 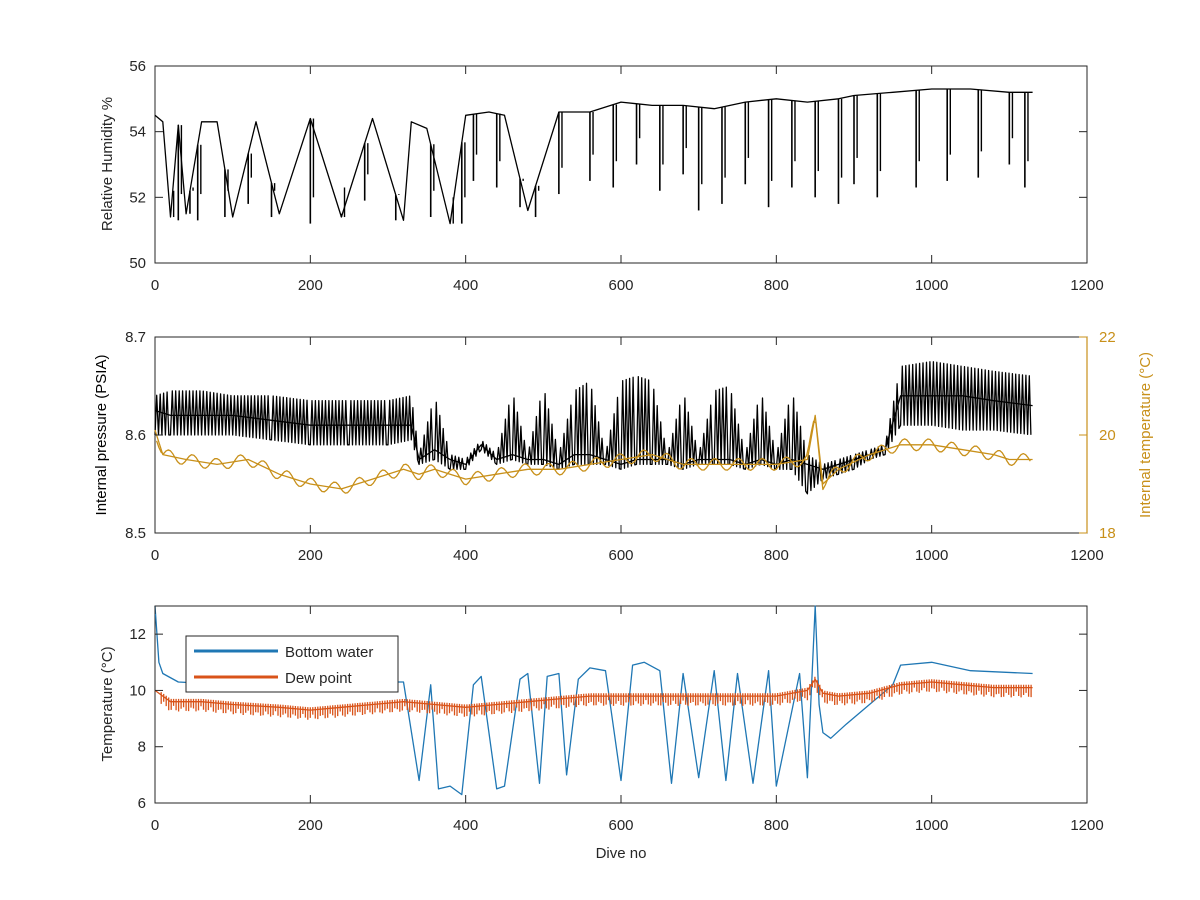 What do you see at coordinates (1145, 435) in the screenshot?
I see `internal-temperature-y-axis-label: Internal temperature (°C)` at bounding box center [1145, 435].